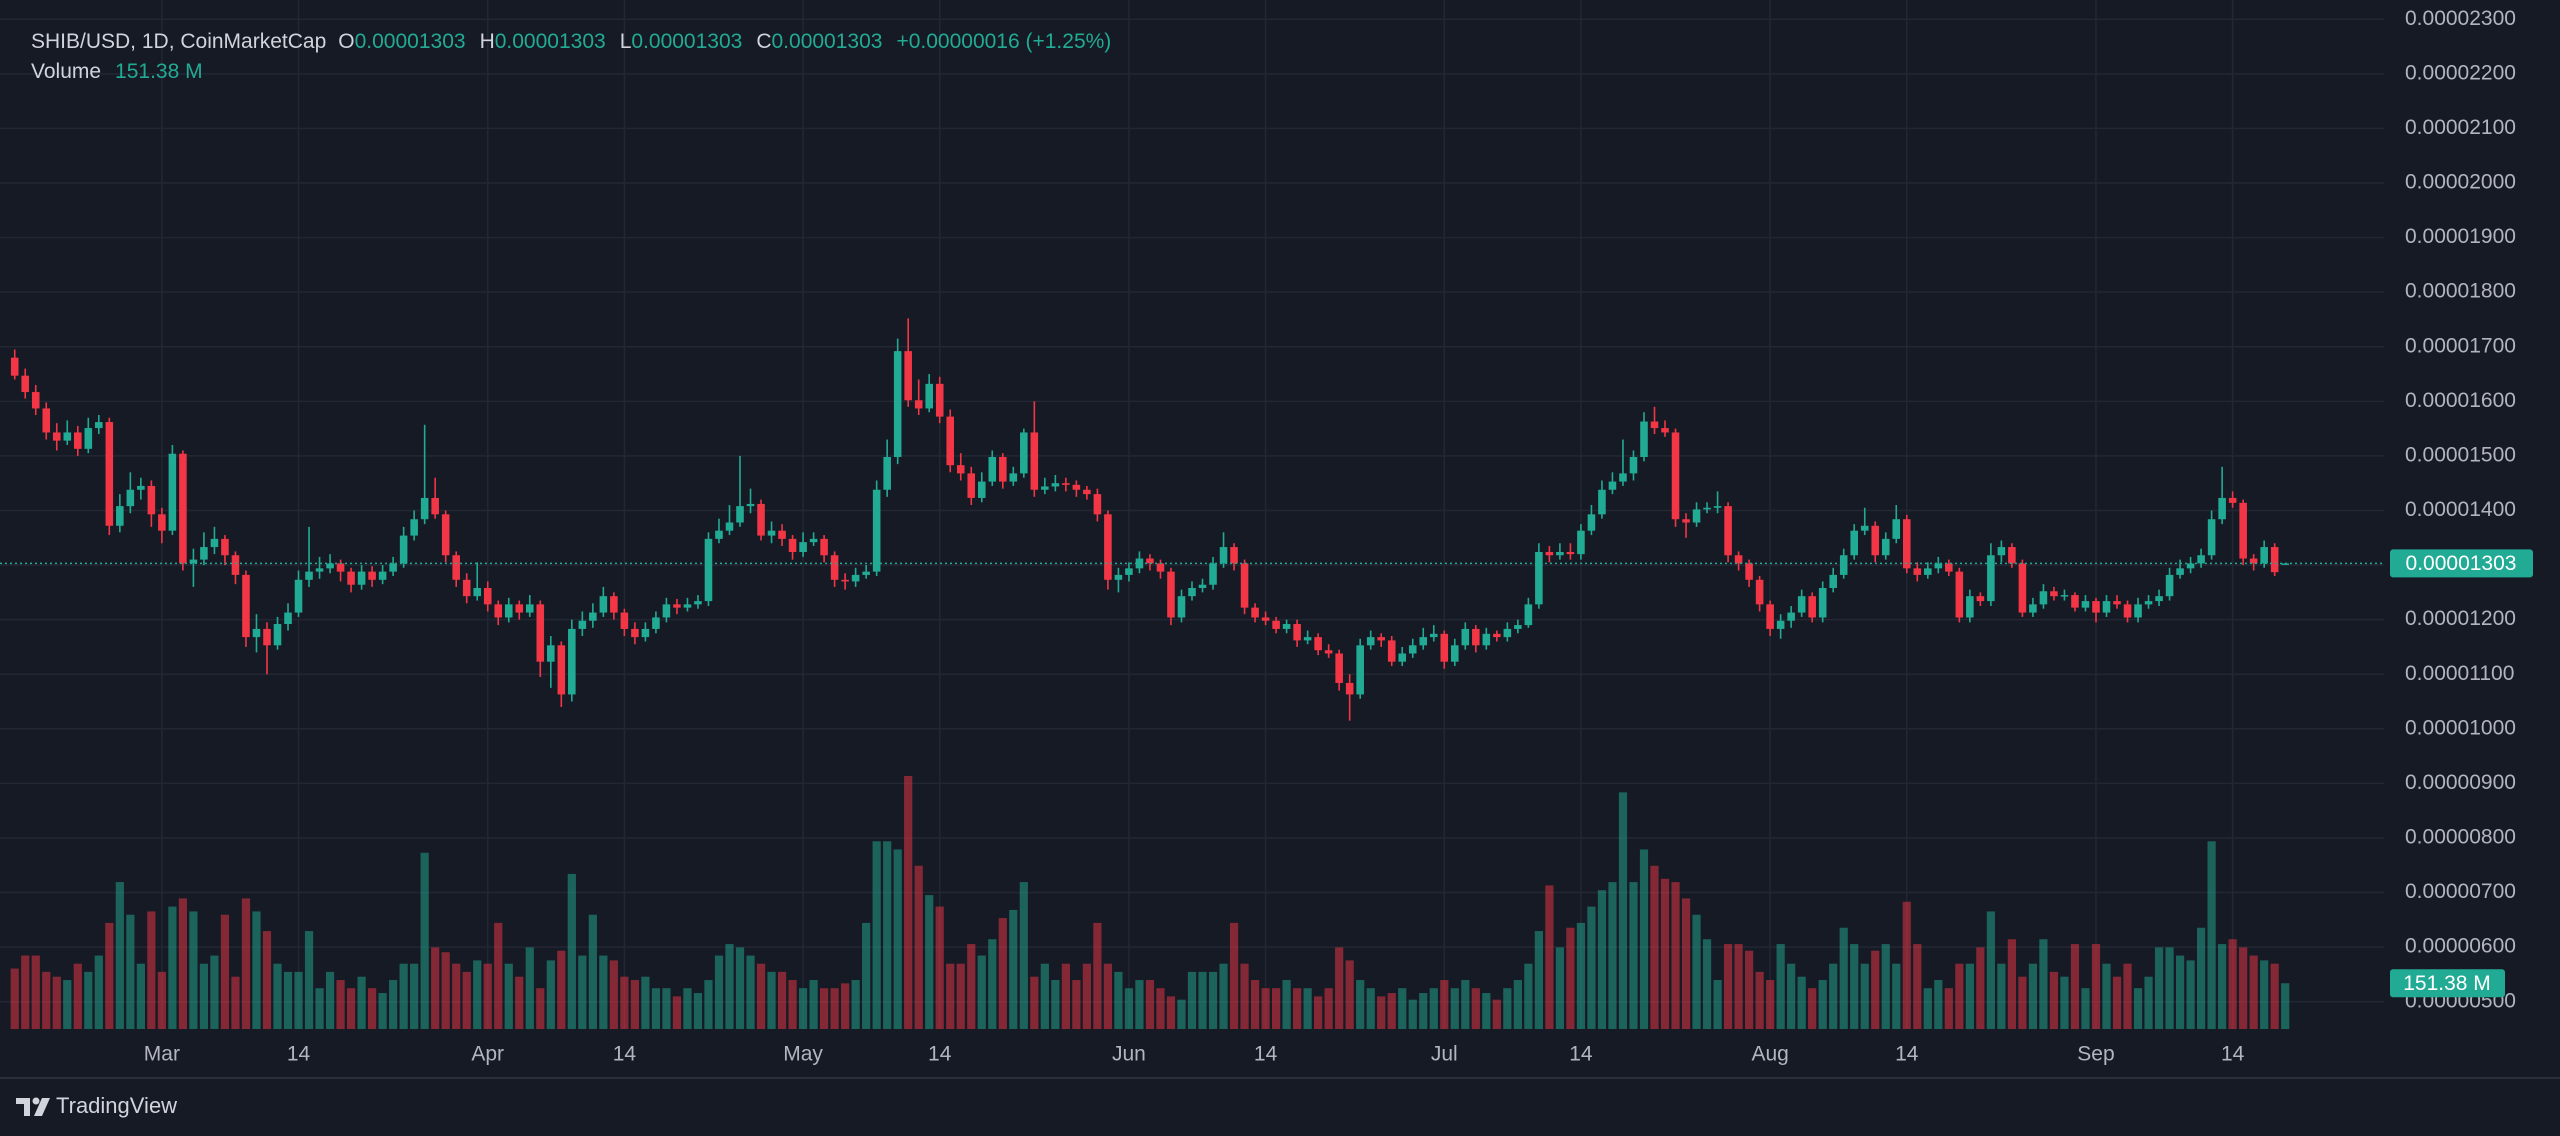  Describe the element at coordinates (2460, 236) in the screenshot. I see `y-tick-label: 0.00001900` at that location.